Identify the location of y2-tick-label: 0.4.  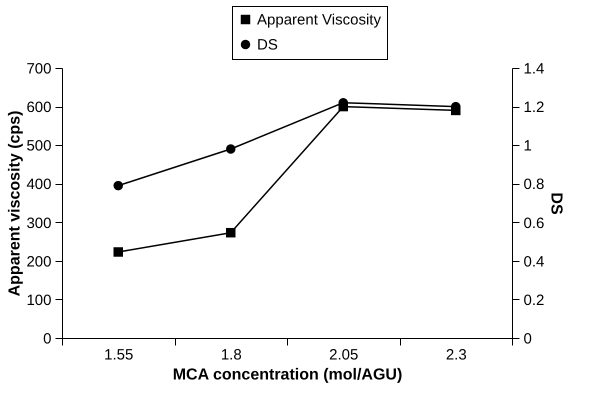
(534, 261).